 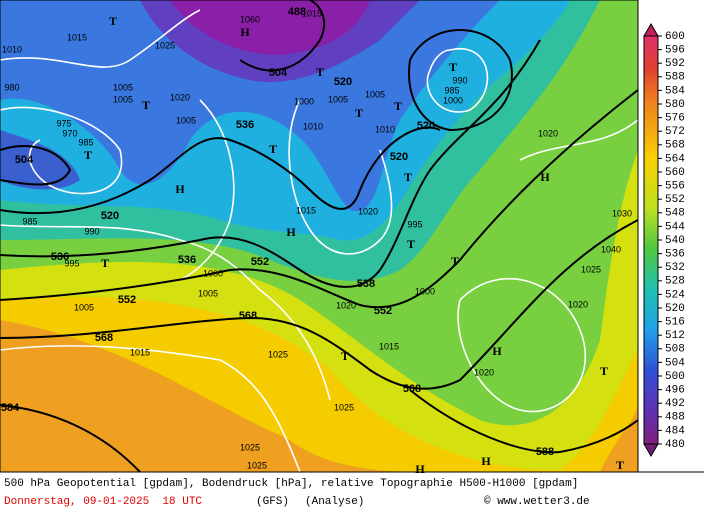 What do you see at coordinates (675, 336) in the screenshot?
I see `colorbar-label: 512` at bounding box center [675, 336].